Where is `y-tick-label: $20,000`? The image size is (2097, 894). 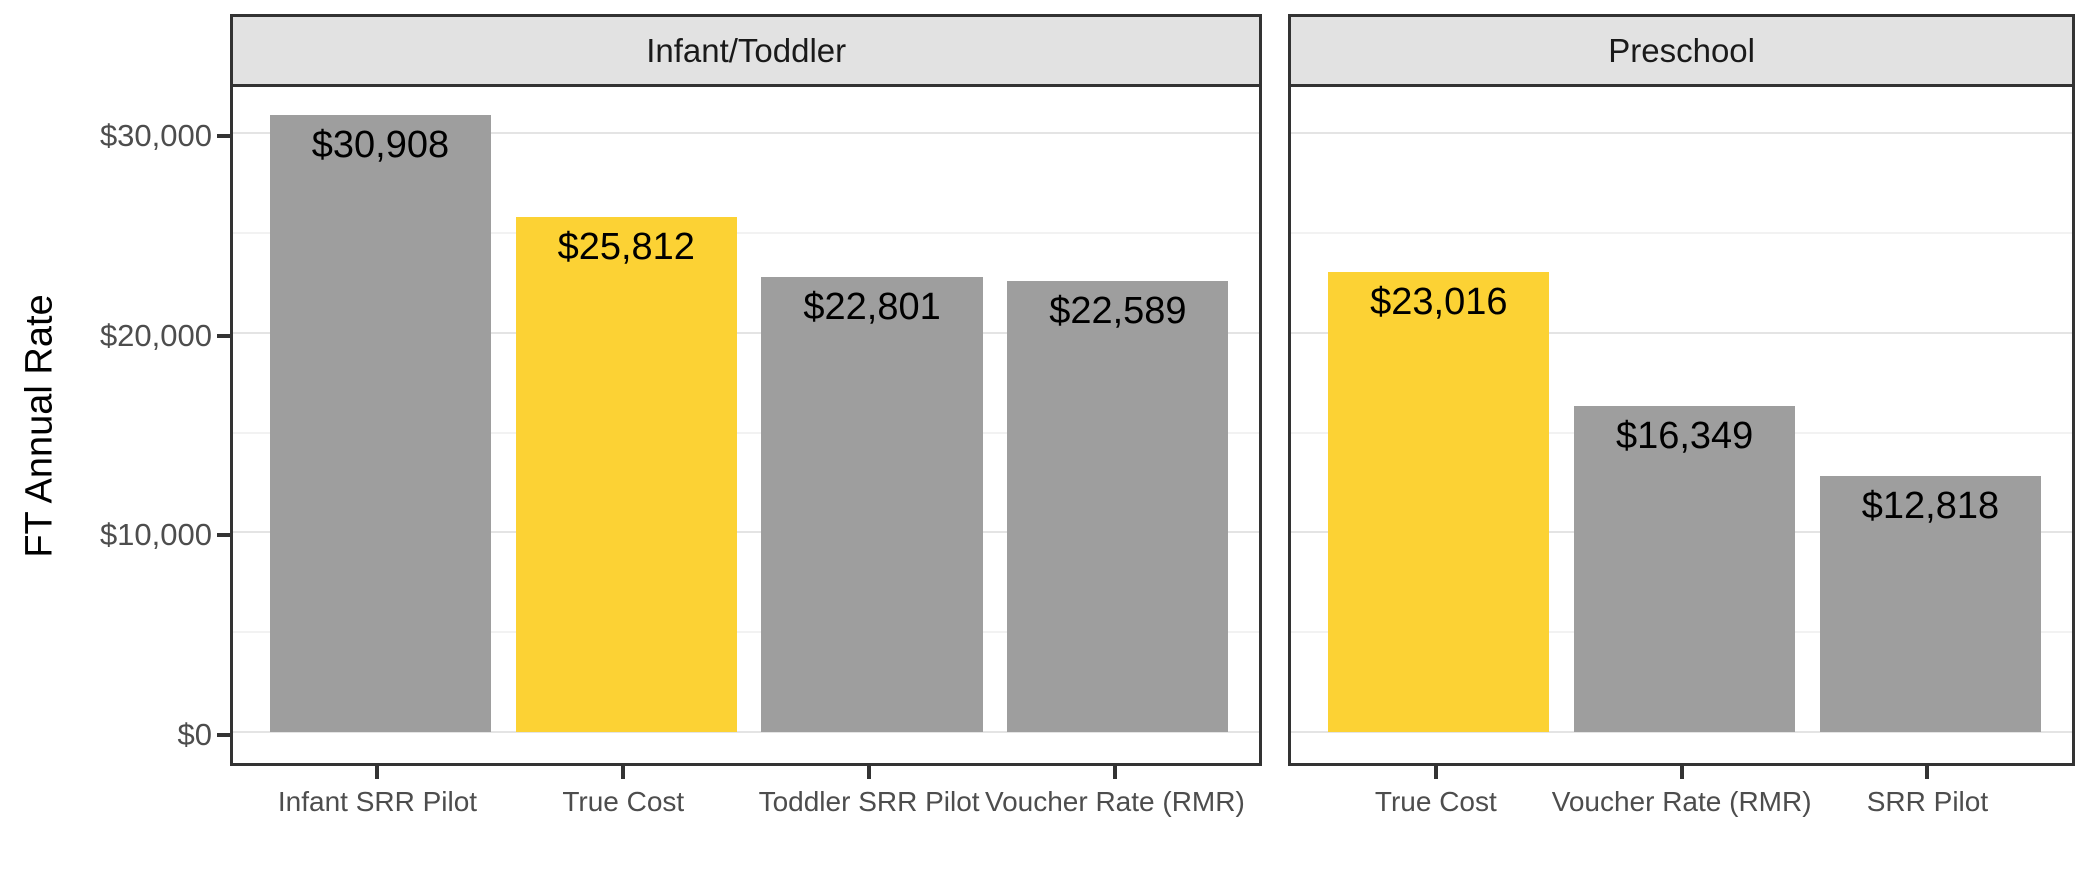 y-tick-label: $20,000 is located at coordinates (155, 335).